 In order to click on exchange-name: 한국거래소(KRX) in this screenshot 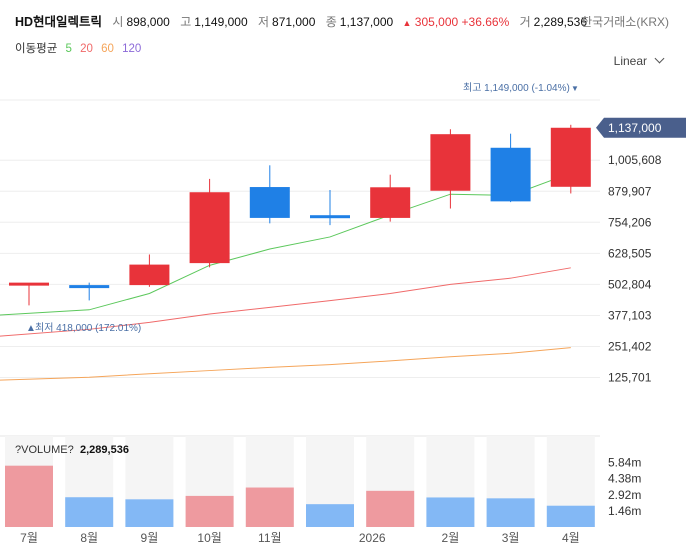, I will do `click(625, 22)`.